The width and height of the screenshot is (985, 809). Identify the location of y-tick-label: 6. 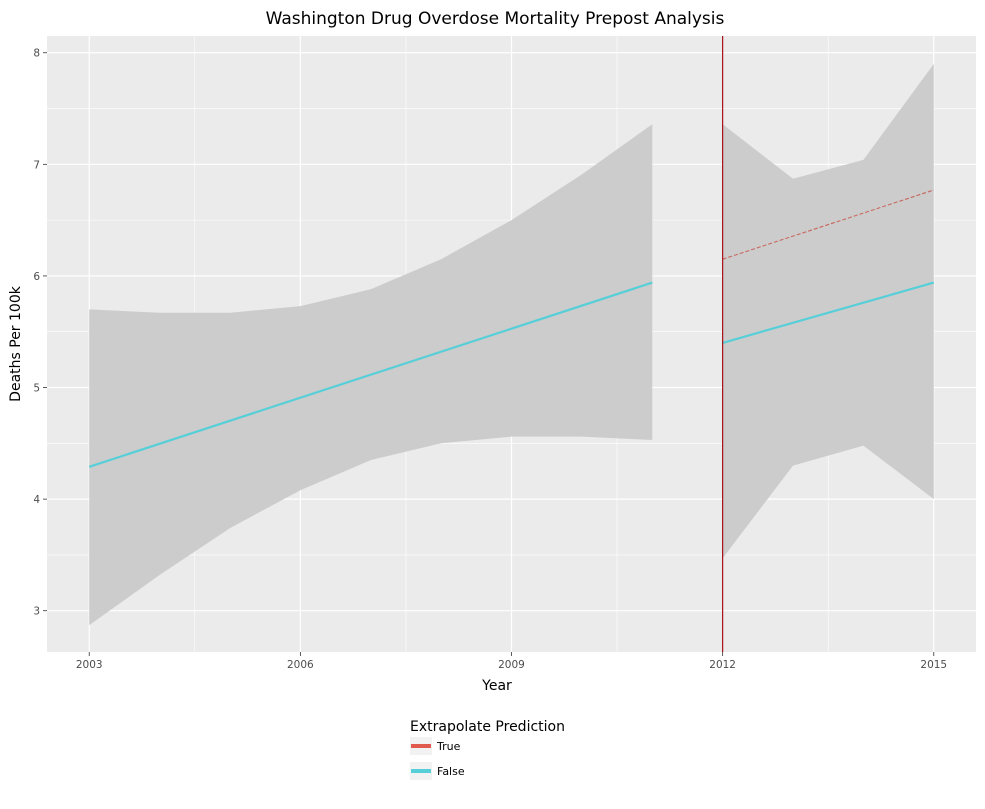
(36, 277).